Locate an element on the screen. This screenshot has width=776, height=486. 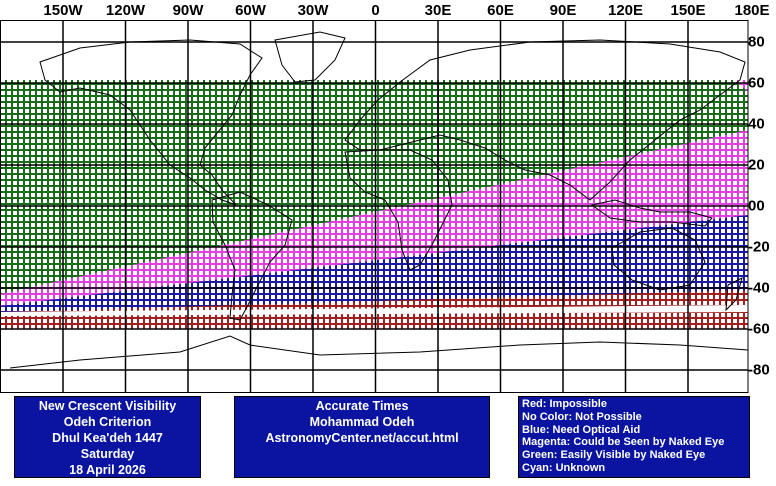
latitude-label: -20 is located at coordinates (759, 247).